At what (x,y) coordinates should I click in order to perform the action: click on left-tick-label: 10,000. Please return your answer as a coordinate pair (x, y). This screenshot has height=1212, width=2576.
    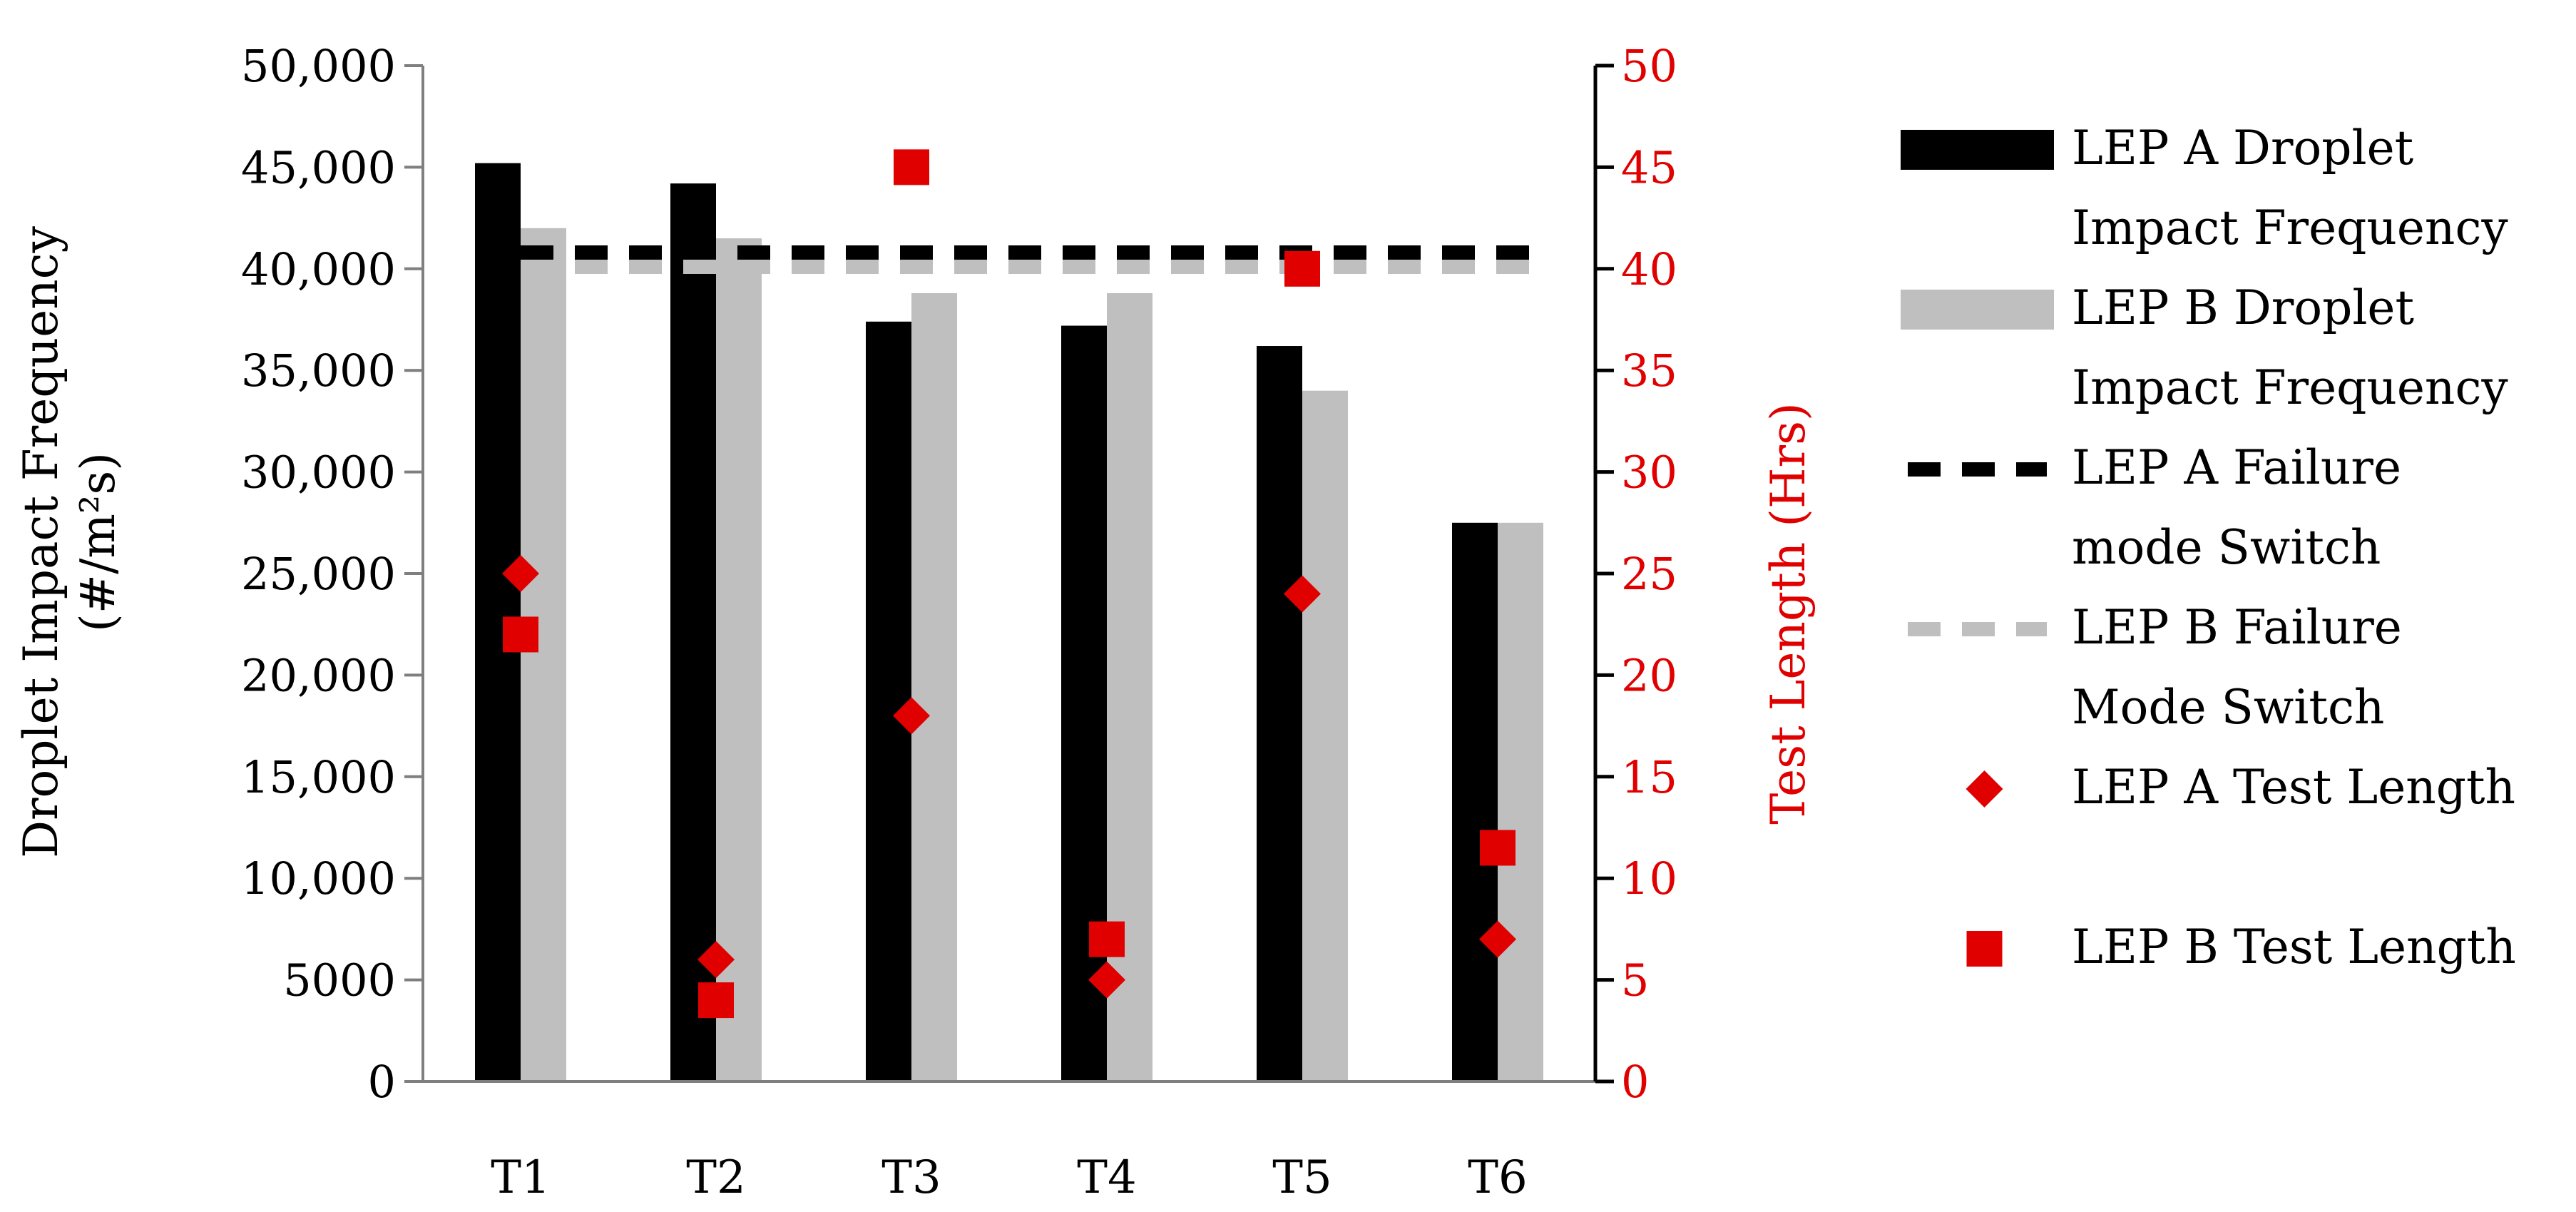
    Looking at the image, I should click on (318, 879).